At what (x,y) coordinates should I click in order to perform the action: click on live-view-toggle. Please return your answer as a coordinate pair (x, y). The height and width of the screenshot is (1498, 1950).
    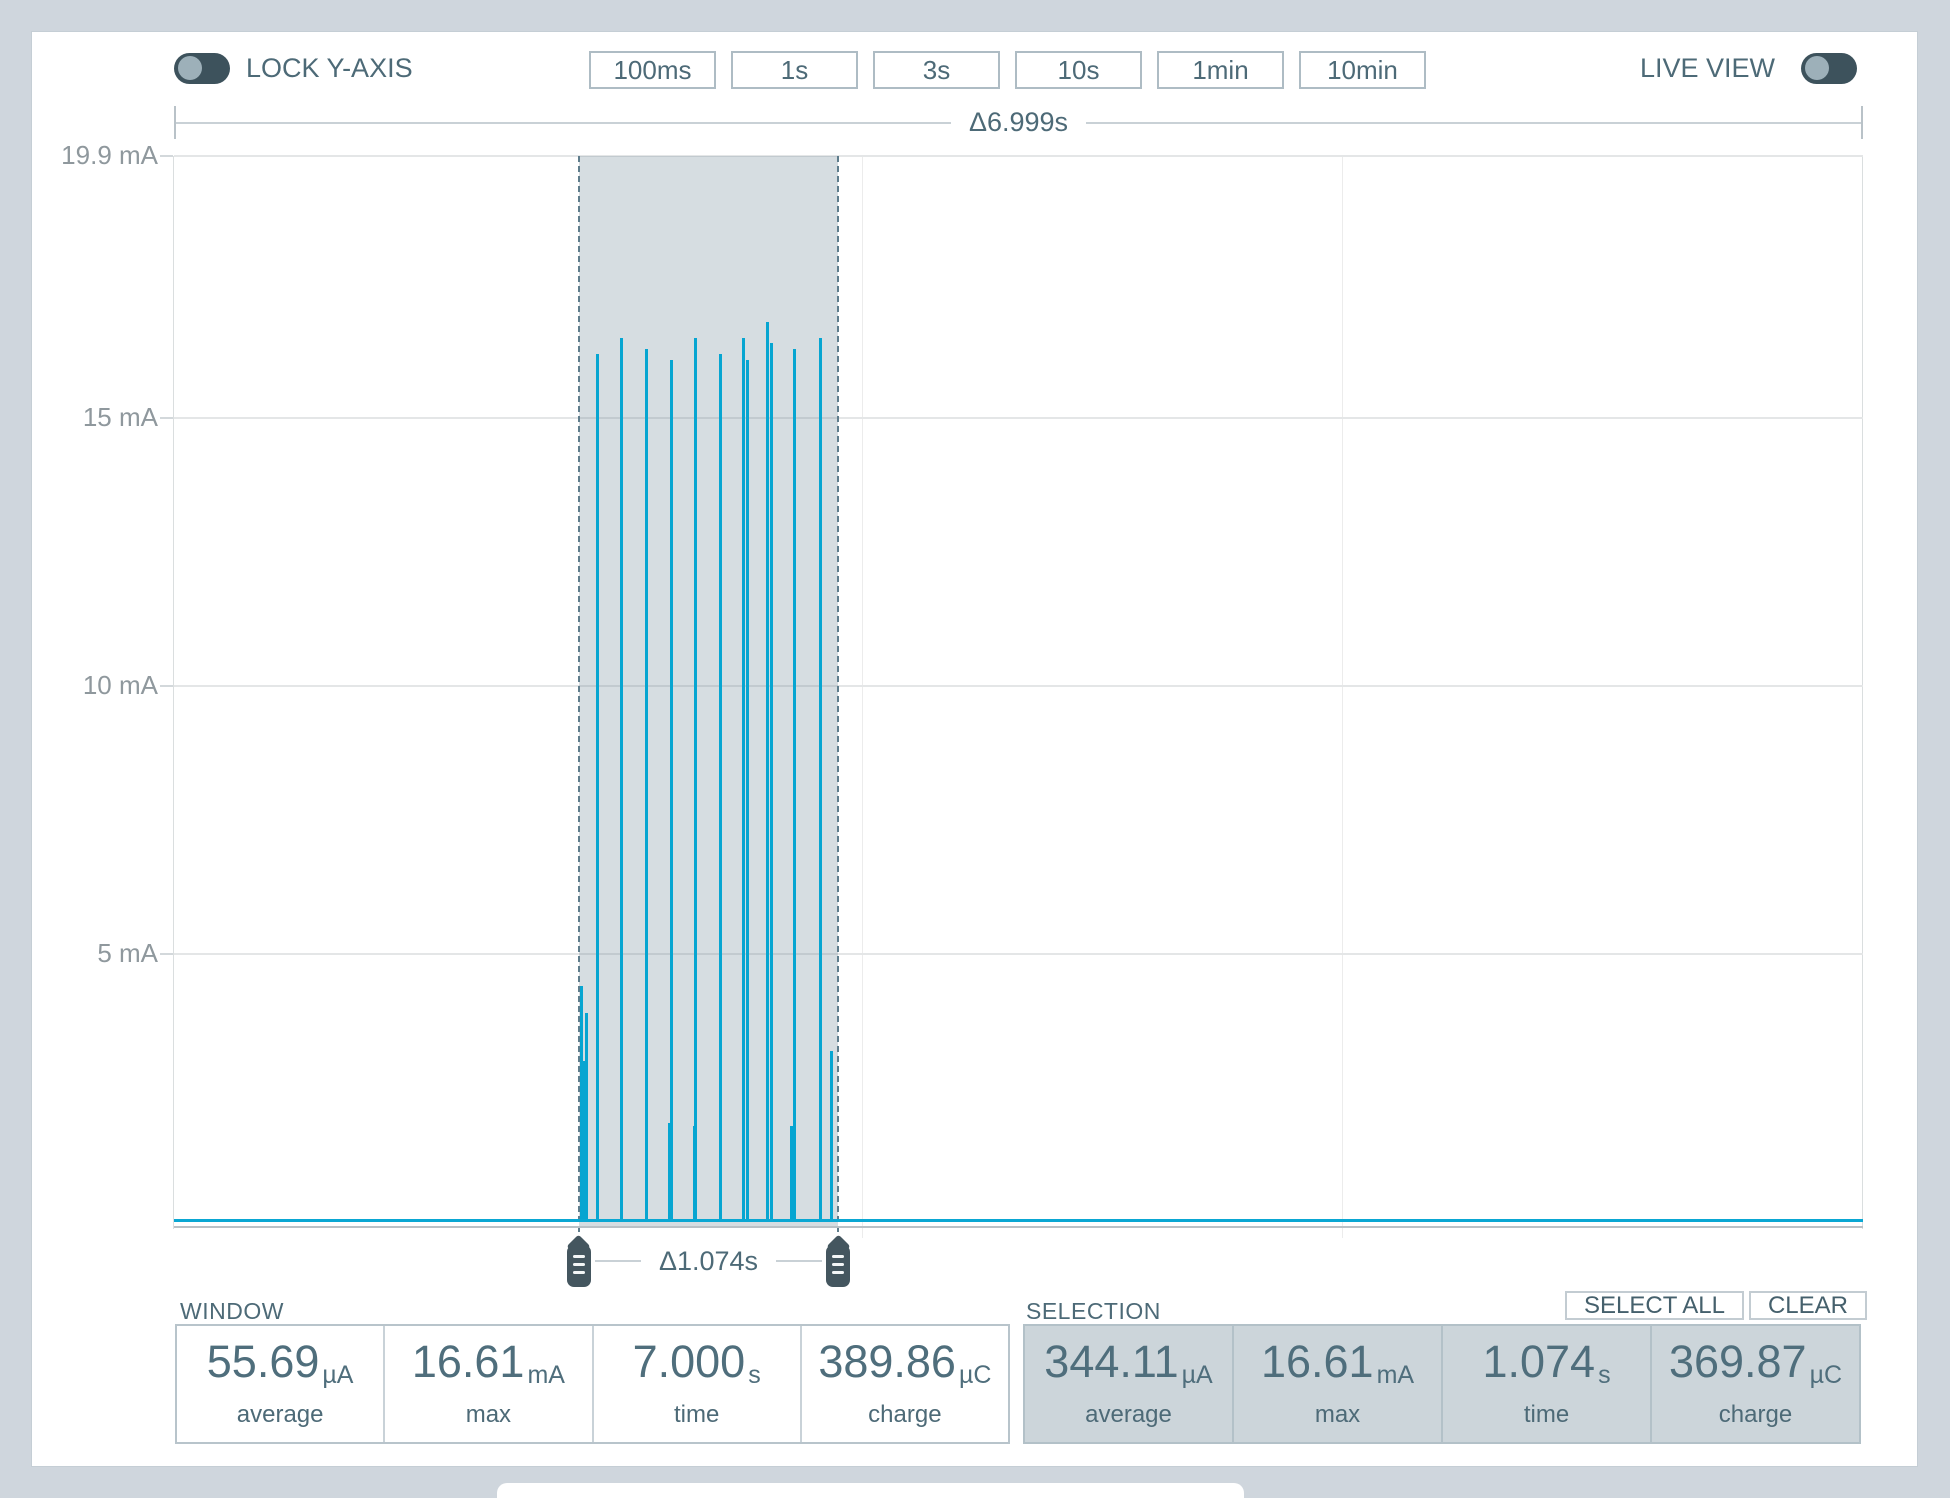
    Looking at the image, I should click on (1829, 68).